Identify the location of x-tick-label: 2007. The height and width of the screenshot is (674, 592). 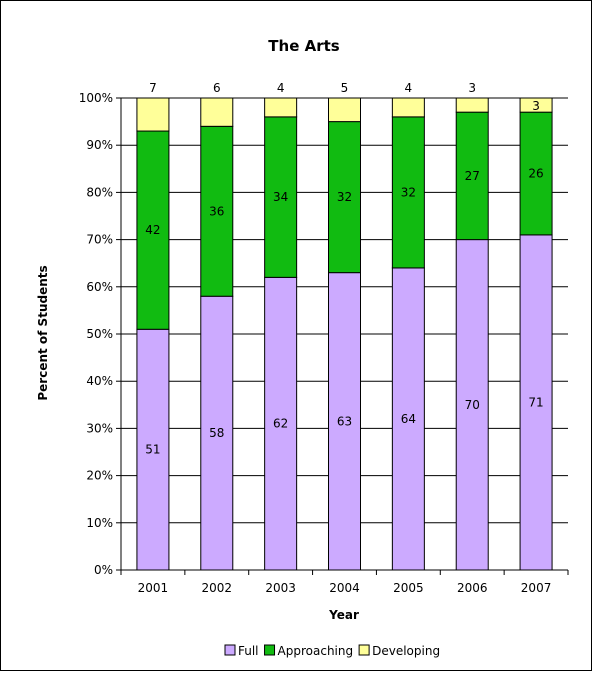
(536, 588).